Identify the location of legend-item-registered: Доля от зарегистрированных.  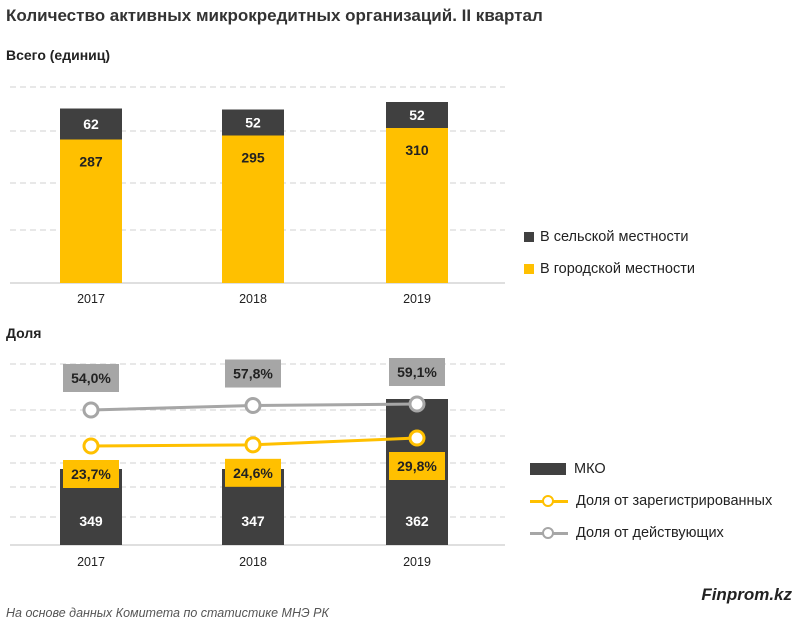
(651, 501).